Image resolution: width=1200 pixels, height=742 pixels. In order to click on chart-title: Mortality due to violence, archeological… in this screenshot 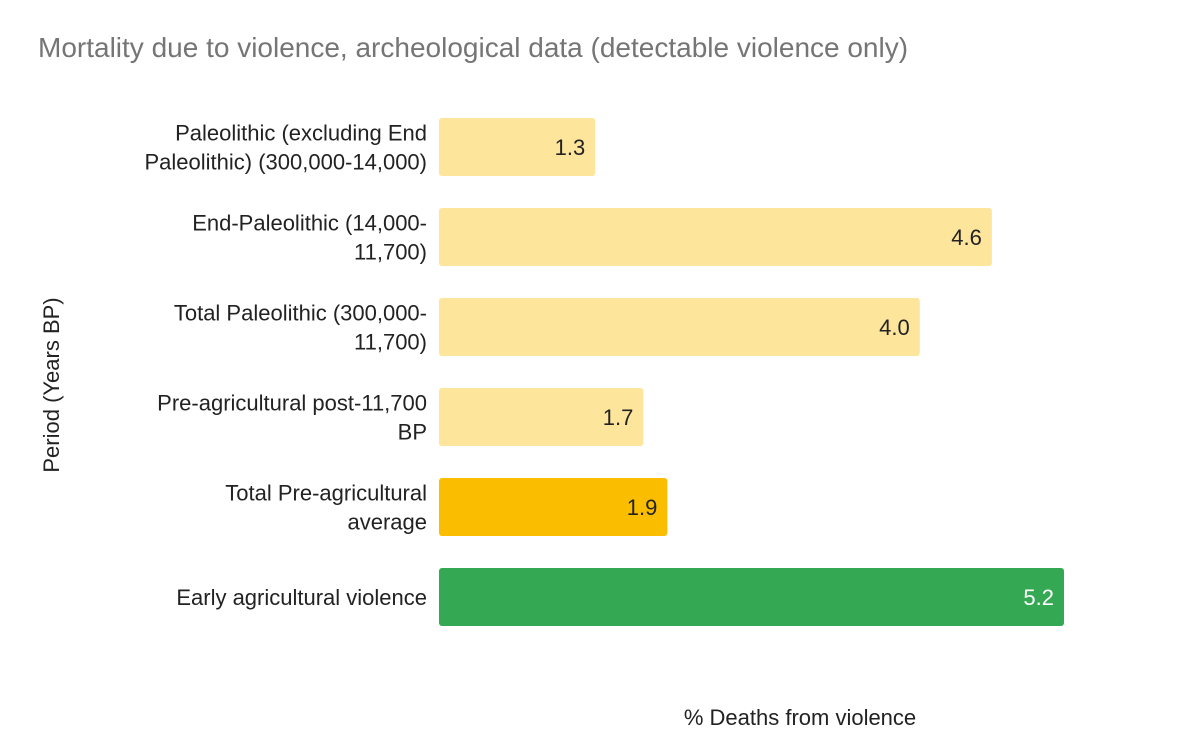, I will do `click(473, 47)`.